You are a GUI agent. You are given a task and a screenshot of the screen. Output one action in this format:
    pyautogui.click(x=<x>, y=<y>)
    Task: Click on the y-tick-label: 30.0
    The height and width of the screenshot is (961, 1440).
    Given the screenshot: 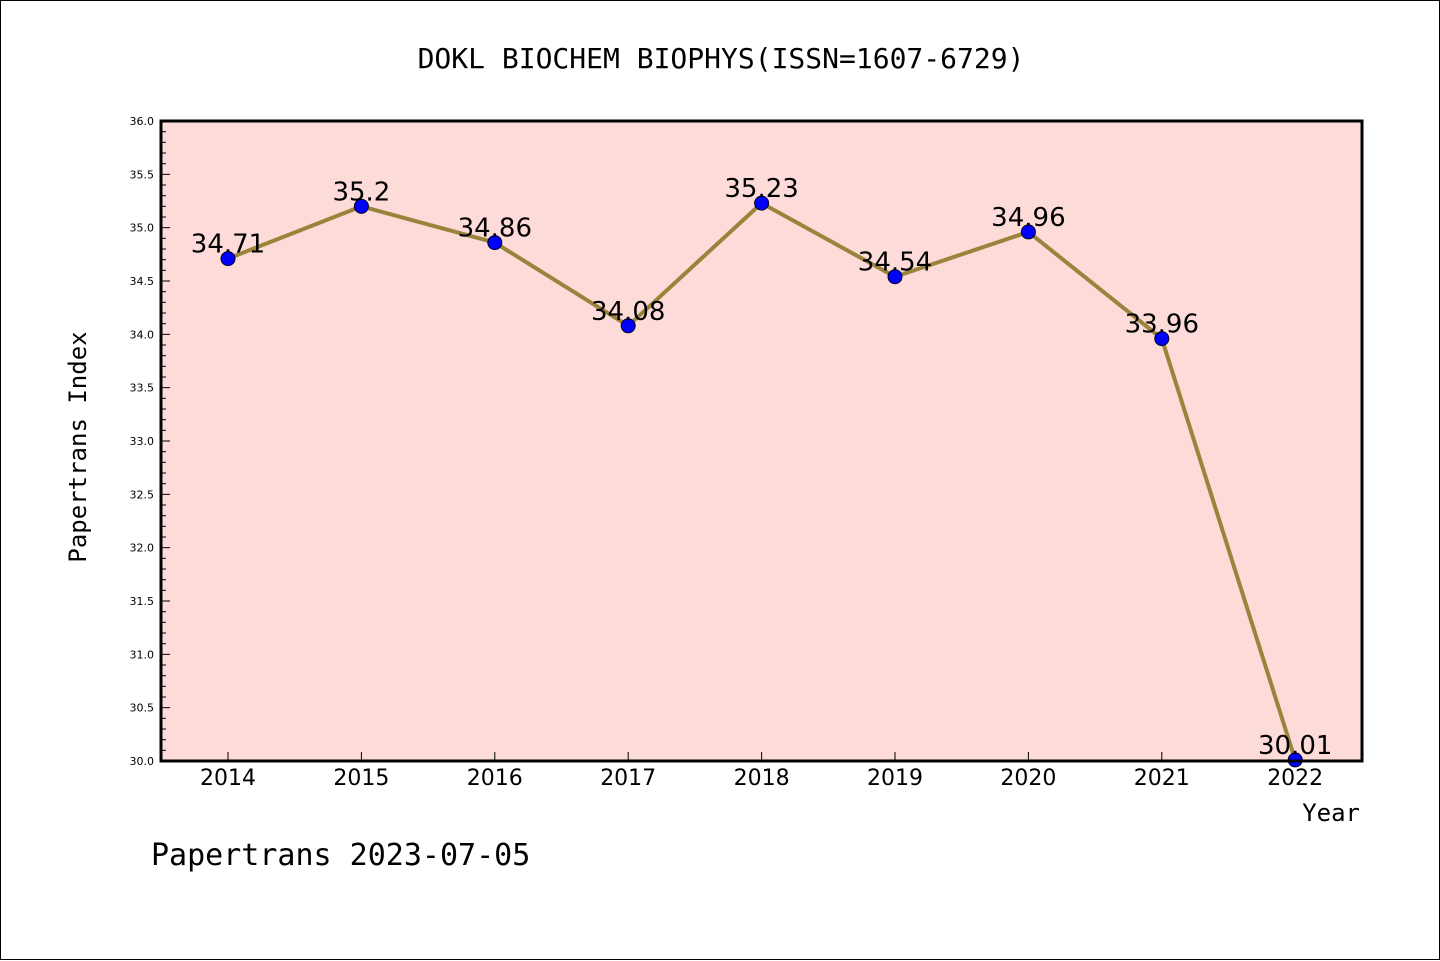 What is the action you would take?
    pyautogui.click(x=142, y=761)
    